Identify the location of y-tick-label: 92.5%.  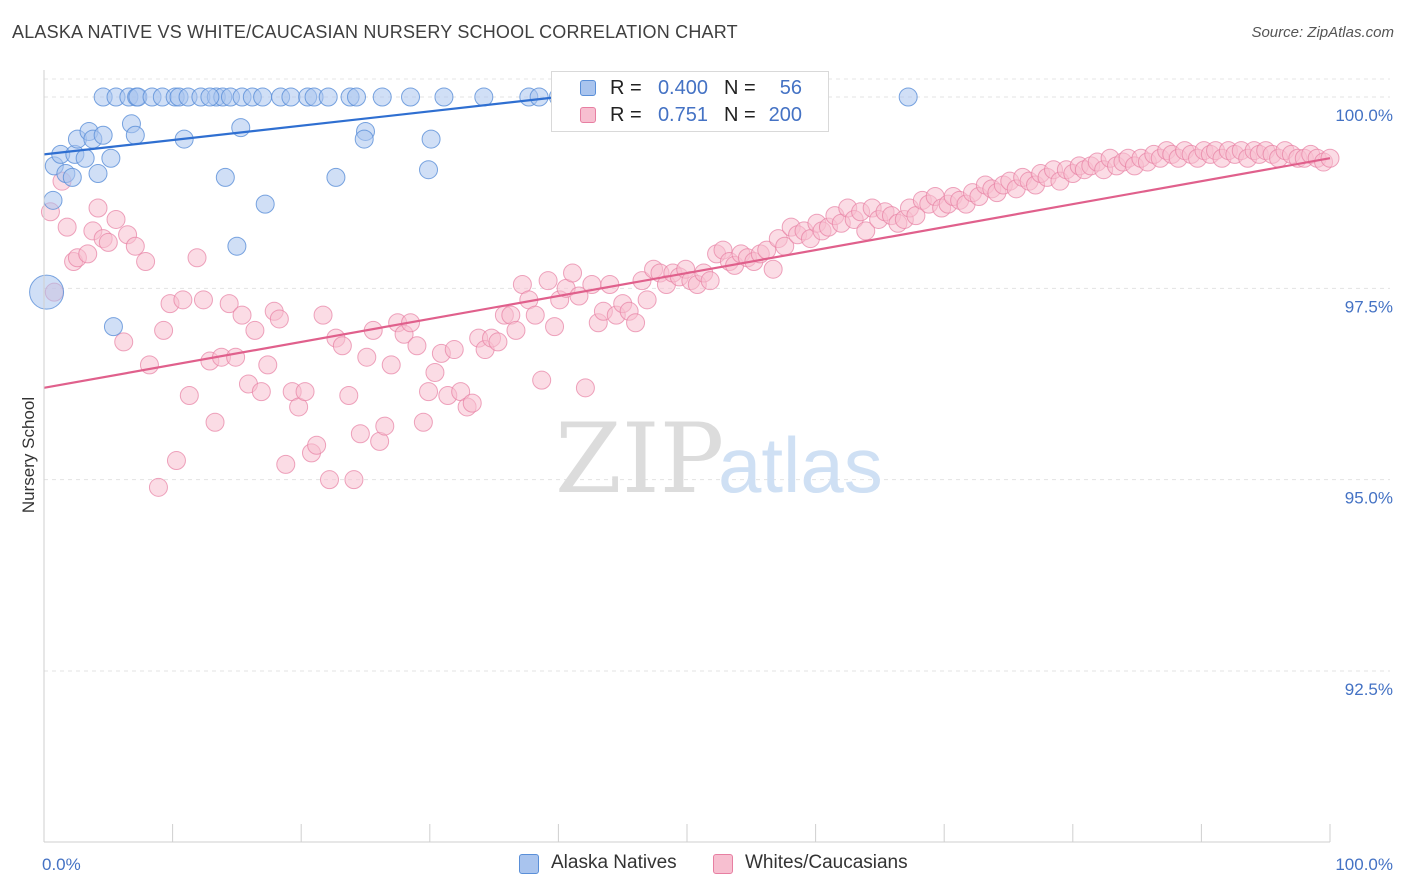
(1369, 689).